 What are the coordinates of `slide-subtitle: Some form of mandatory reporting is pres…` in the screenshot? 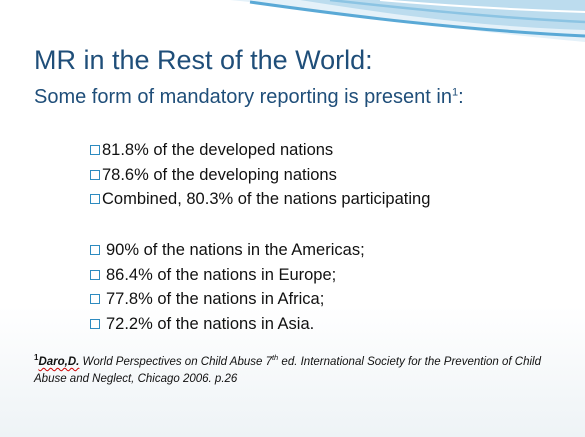 It's located at (249, 97).